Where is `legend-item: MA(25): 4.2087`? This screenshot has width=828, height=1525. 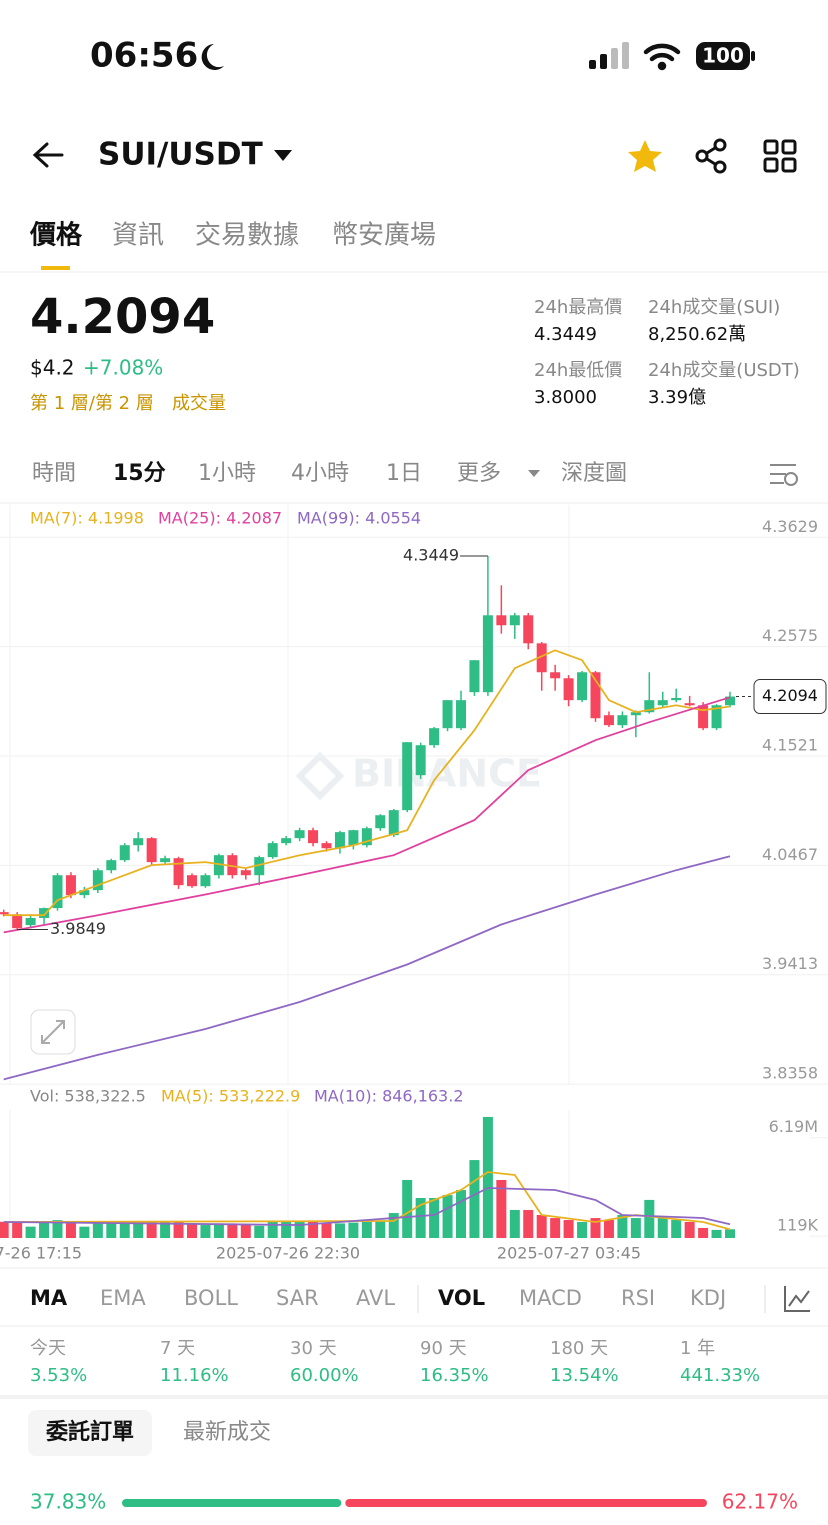 legend-item: MA(25): 4.2087 is located at coordinates (220, 518).